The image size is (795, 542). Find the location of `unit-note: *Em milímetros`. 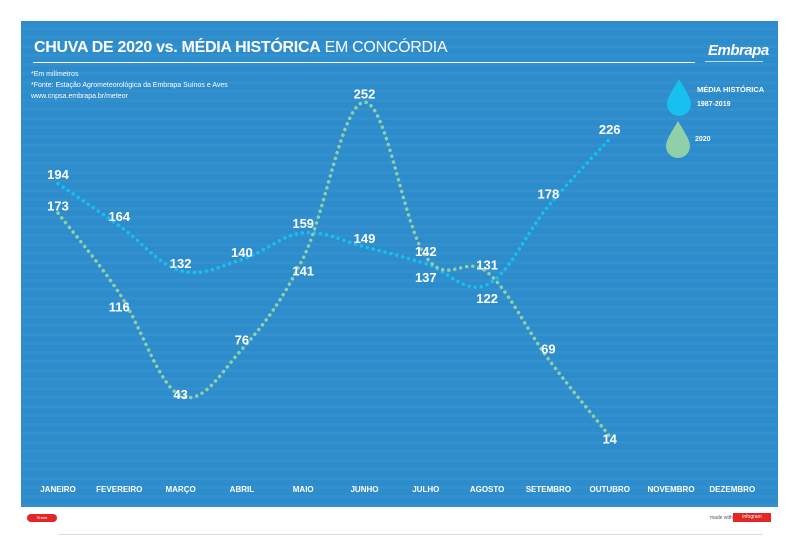

unit-note: *Em milímetros is located at coordinates (55, 74).